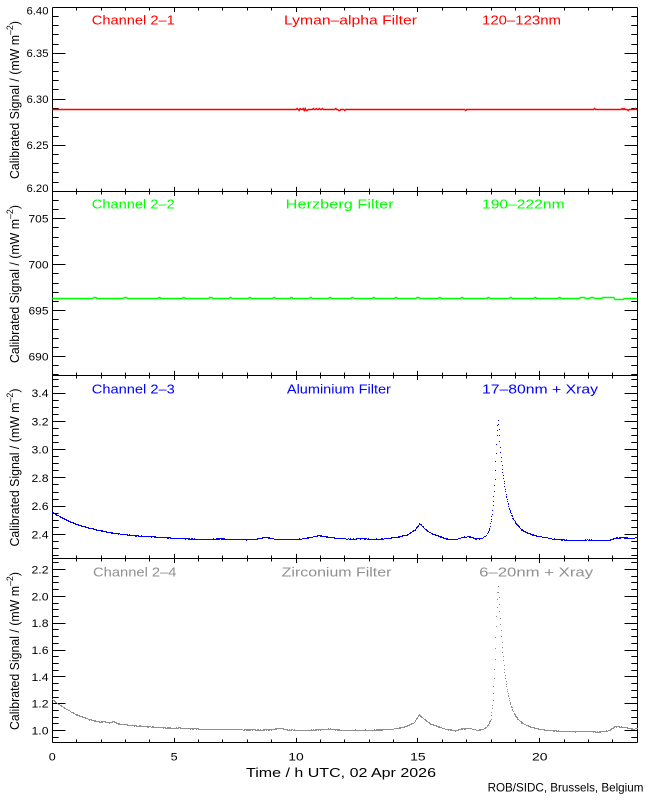  What do you see at coordinates (339, 389) in the screenshot?
I see `svg-text: Aluminium Filter` at bounding box center [339, 389].